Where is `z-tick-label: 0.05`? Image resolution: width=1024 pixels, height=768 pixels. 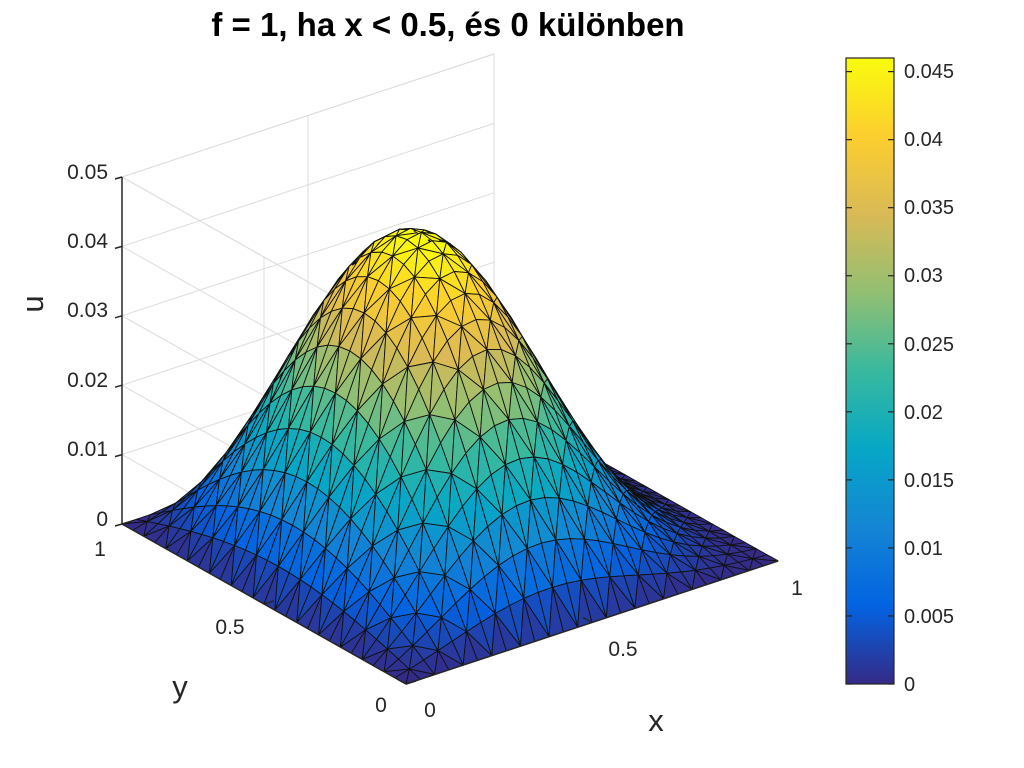
z-tick-label: 0.05 is located at coordinates (87, 172).